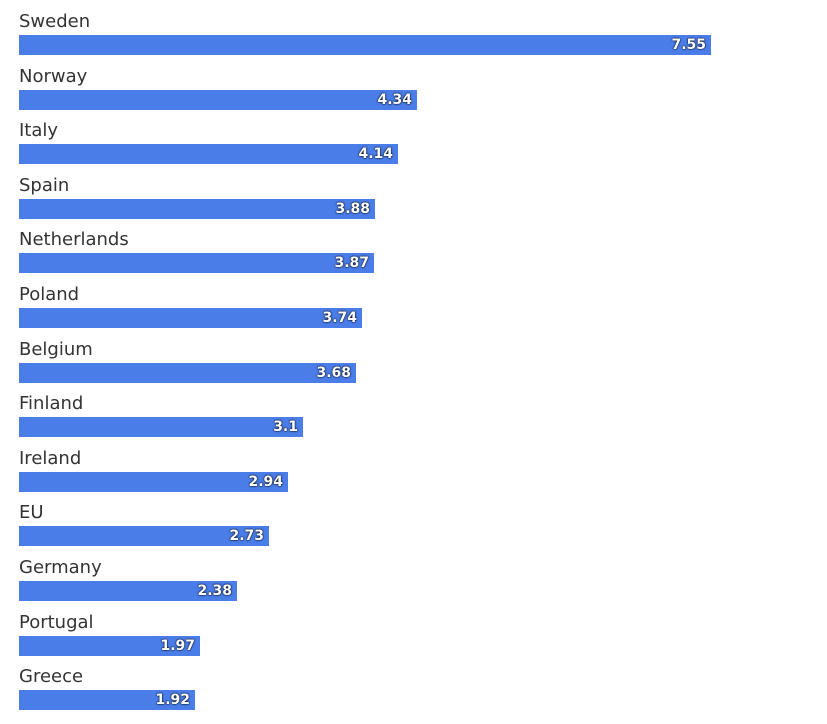  What do you see at coordinates (394, 99) in the screenshot?
I see `data-label: 4.34` at bounding box center [394, 99].